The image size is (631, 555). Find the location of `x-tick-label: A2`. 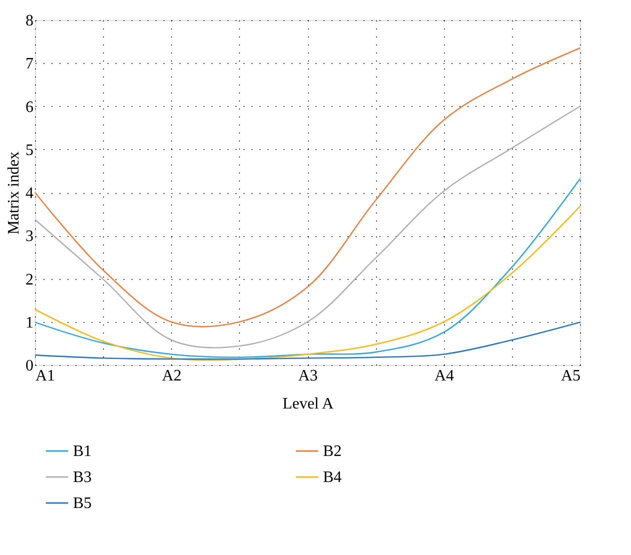

x-tick-label: A2 is located at coordinates (172, 376).